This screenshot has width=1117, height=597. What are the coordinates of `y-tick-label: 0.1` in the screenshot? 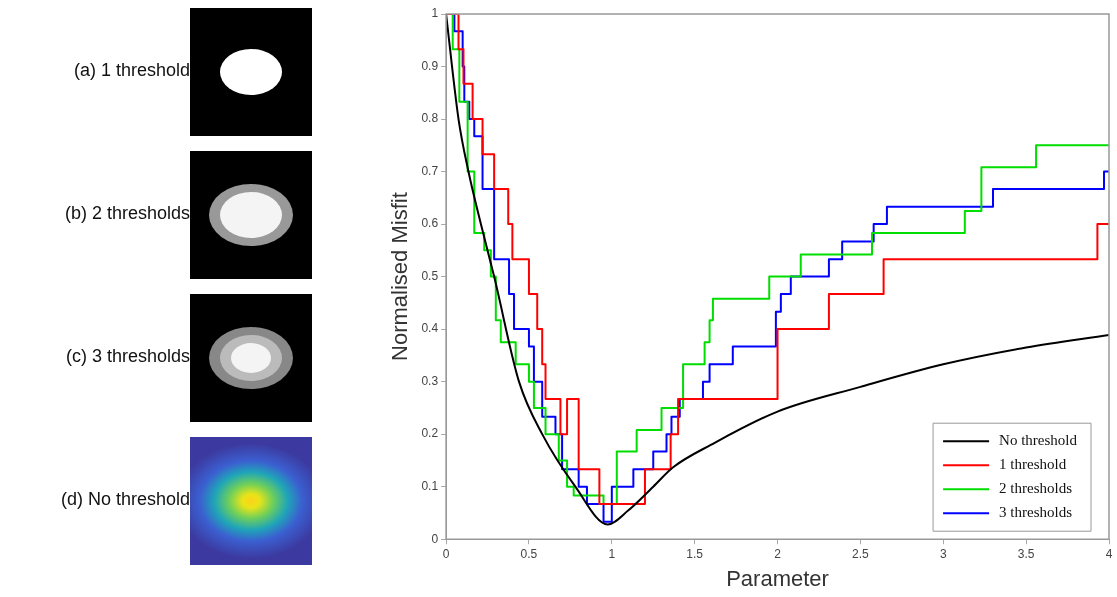 It's located at (430, 485).